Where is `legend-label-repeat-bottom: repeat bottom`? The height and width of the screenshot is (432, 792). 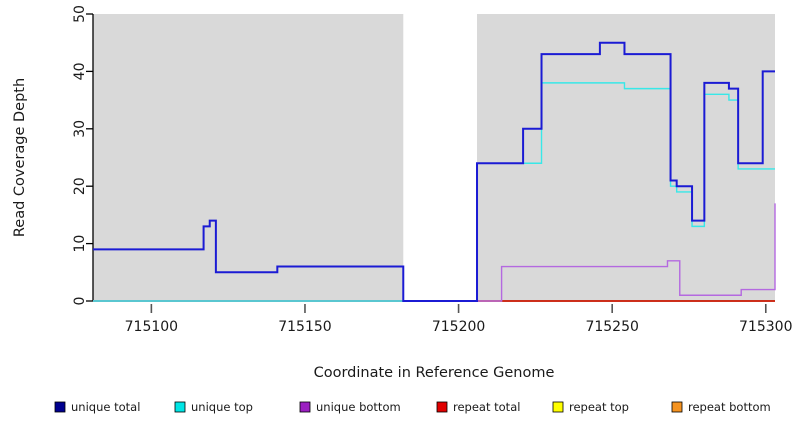 legend-label-repeat-bottom: repeat bottom is located at coordinates (729, 407).